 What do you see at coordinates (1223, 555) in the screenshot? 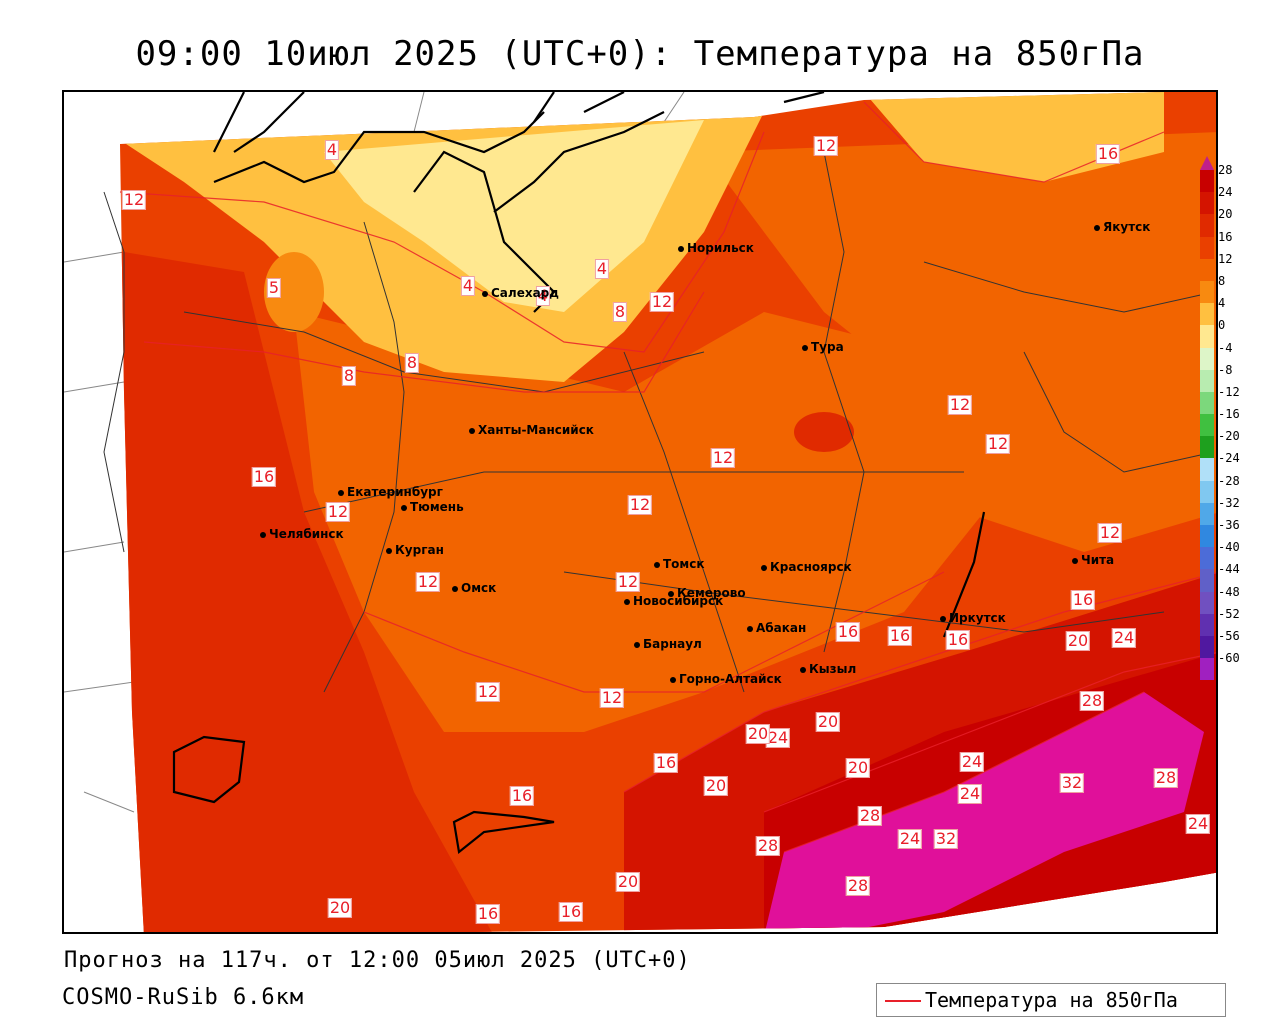
I see `colorbar-row: -40` at bounding box center [1223, 555].